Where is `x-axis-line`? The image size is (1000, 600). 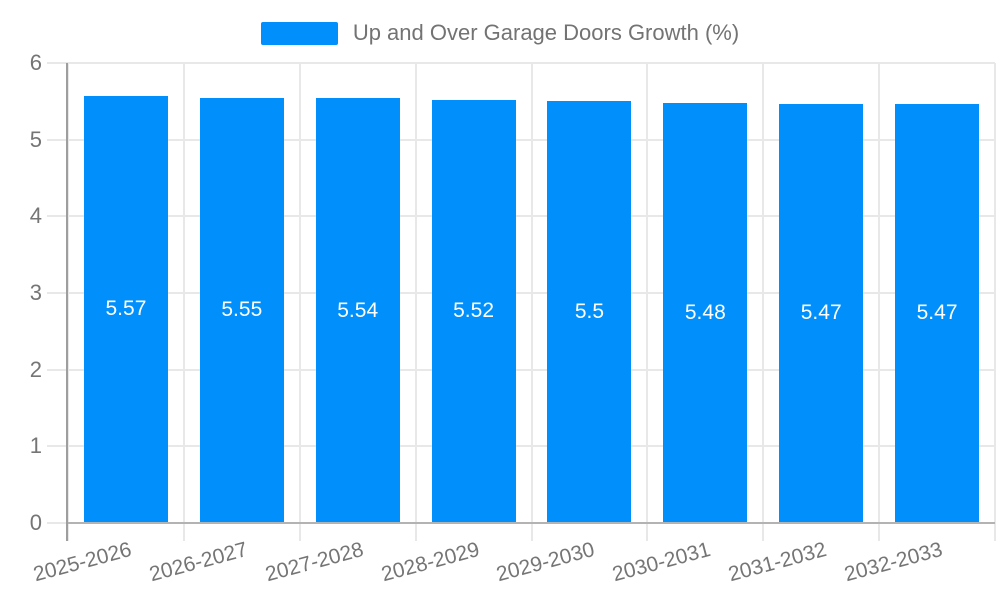
x-axis-line is located at coordinates (531, 523).